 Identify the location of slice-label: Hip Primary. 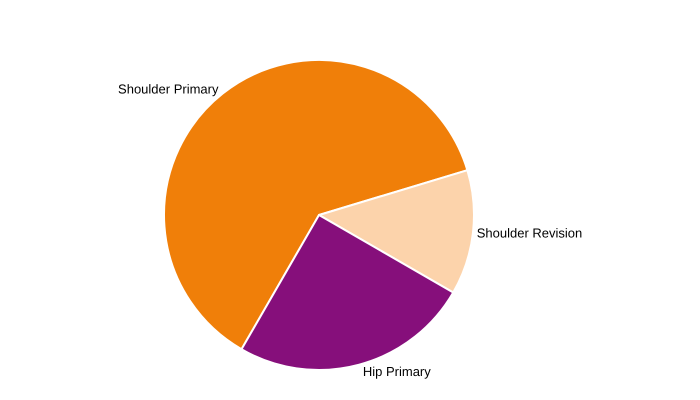
(397, 372).